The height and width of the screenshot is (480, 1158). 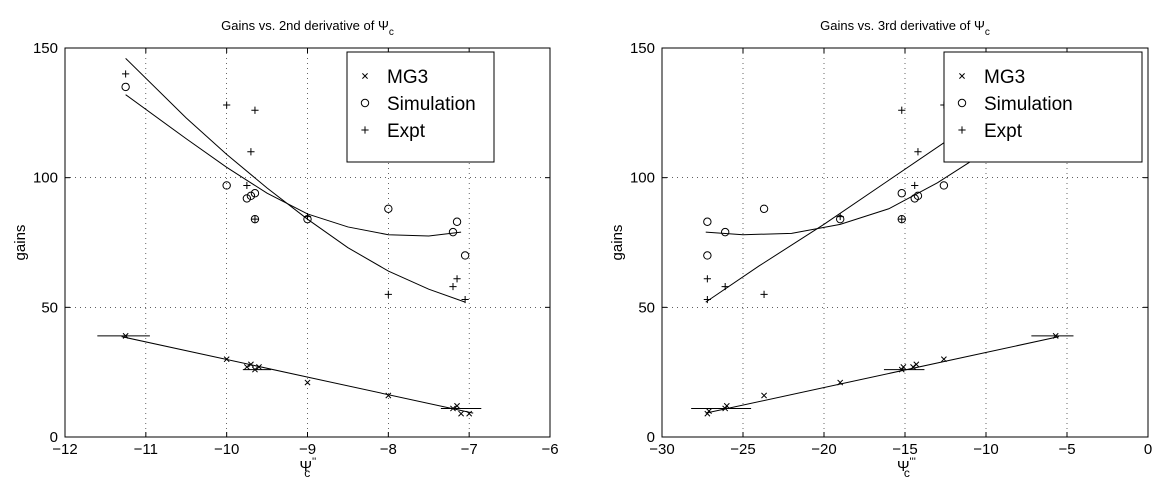 I want to click on x-tick-label: 0, so click(x=1148, y=449).